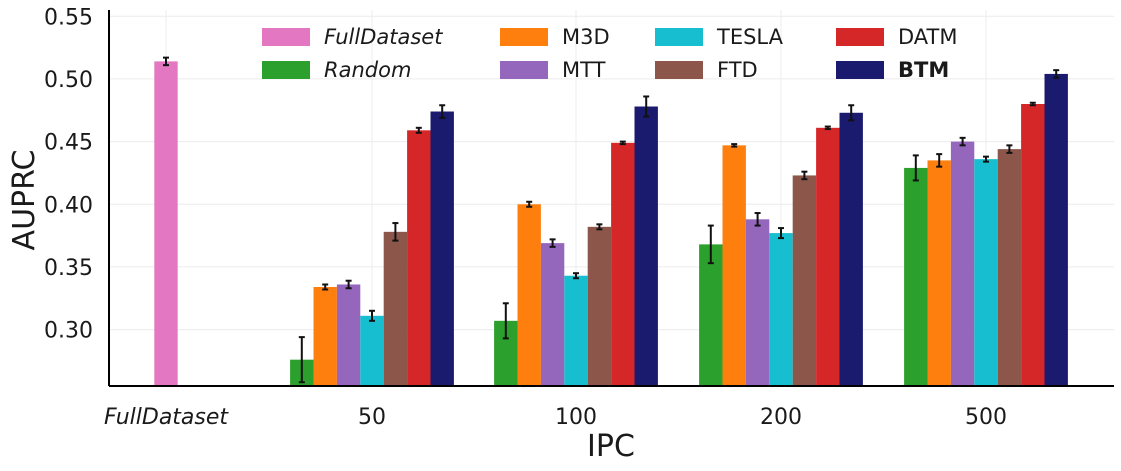 The height and width of the screenshot is (471, 1121). I want to click on x-tick-labels: FullDataset 50 100 200 500, so click(555, 417).